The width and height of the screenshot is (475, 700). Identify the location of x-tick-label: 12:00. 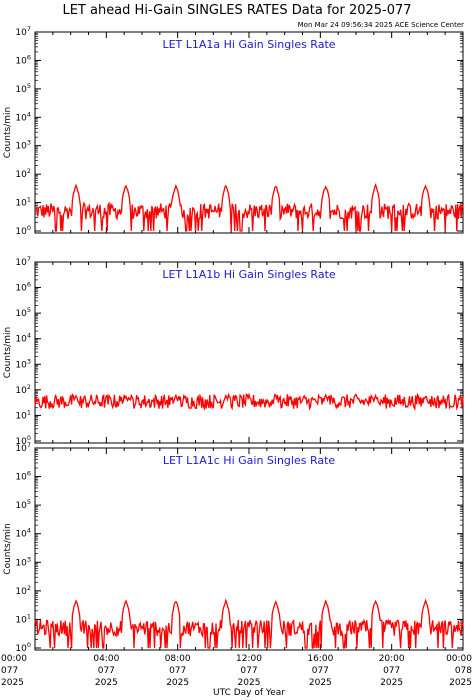
(249, 659).